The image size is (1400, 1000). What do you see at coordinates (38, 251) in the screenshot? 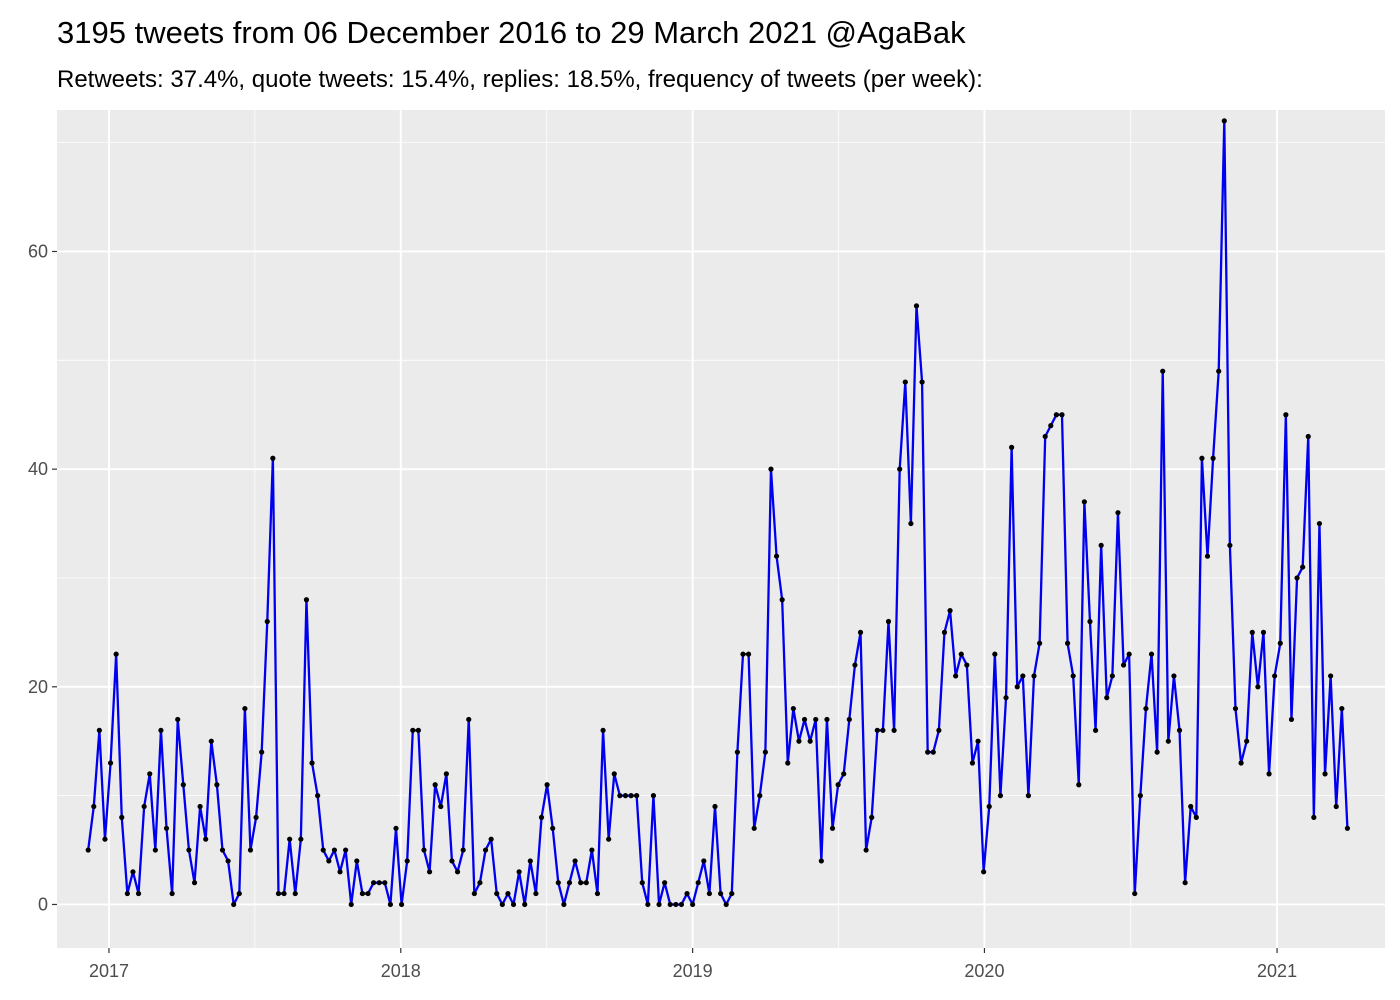
I see `y-tick-label: 60` at bounding box center [38, 251].